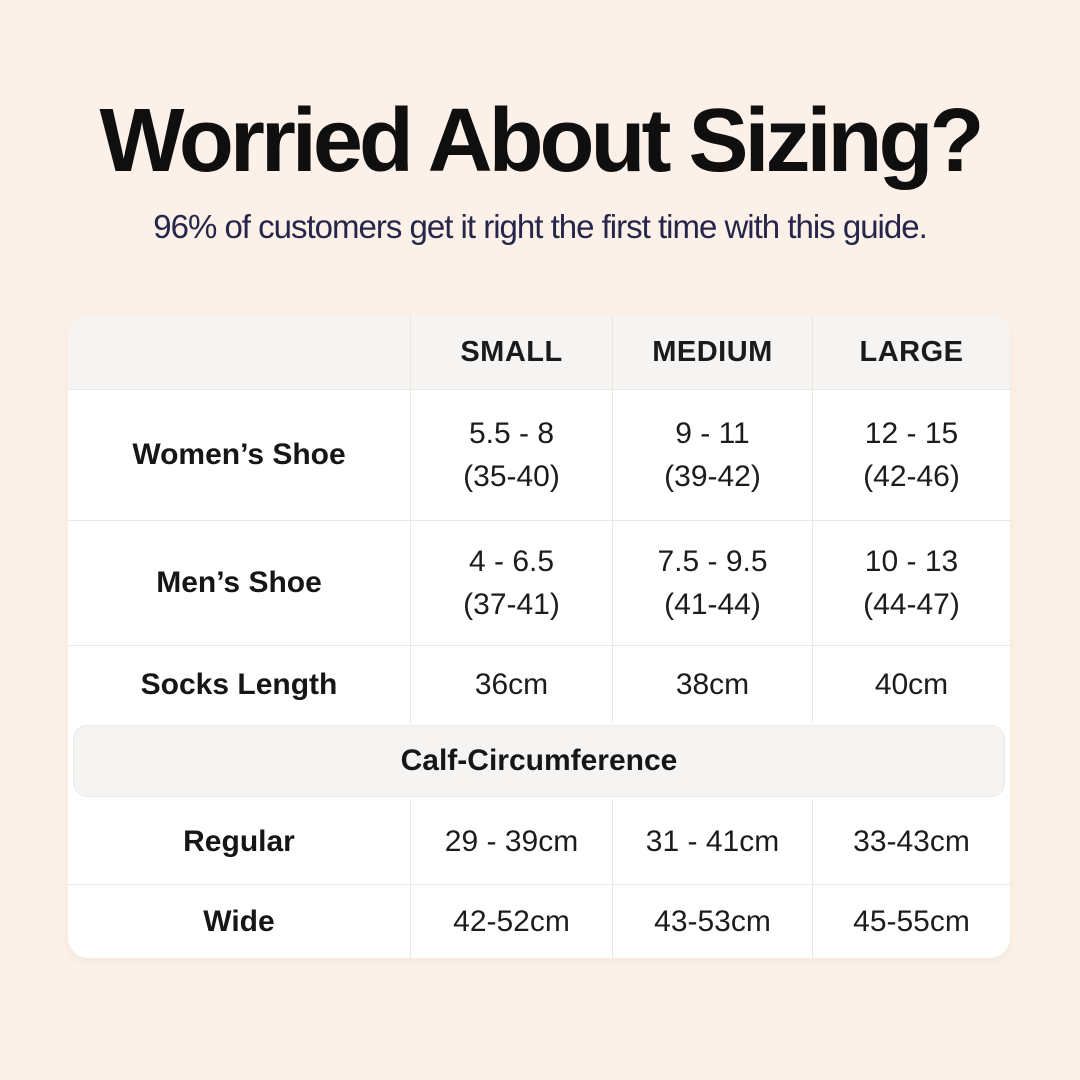 This screenshot has width=1080, height=1080. Describe the element at coordinates (712, 604) in the screenshot. I see `cell-line: (41-44)` at that location.